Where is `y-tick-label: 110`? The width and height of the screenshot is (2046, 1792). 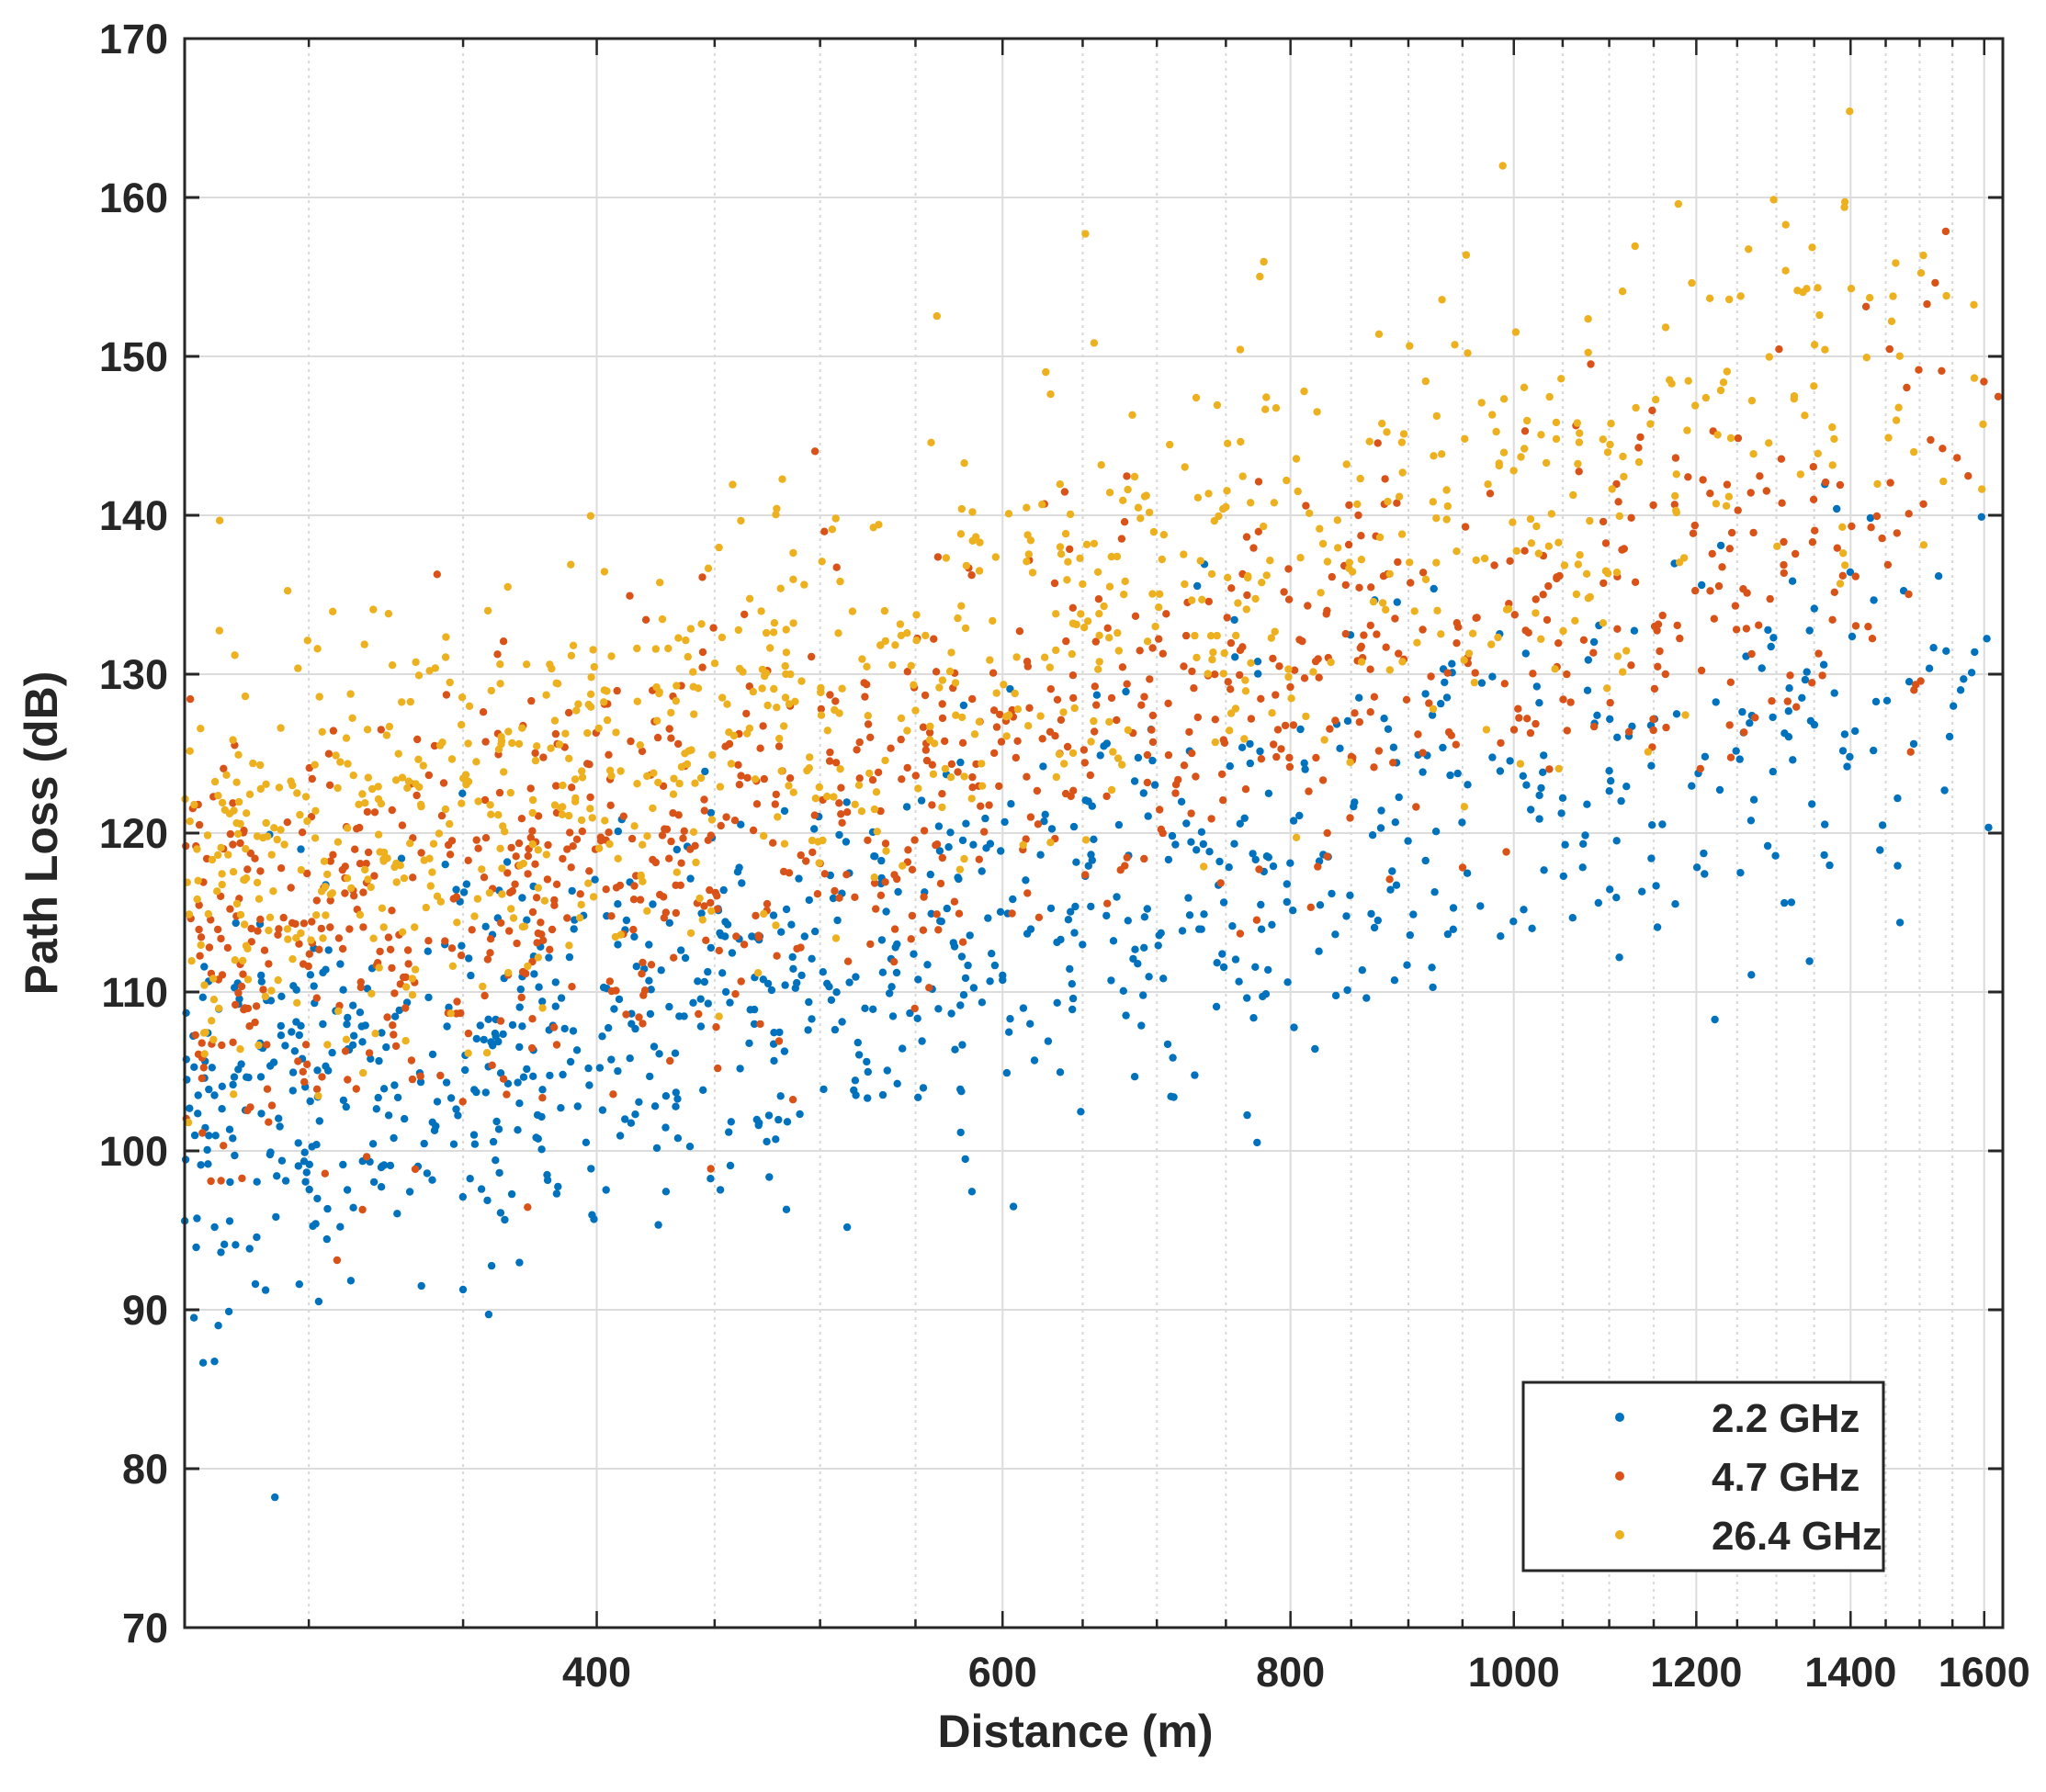 y-tick-label: 110 is located at coordinates (134, 992).